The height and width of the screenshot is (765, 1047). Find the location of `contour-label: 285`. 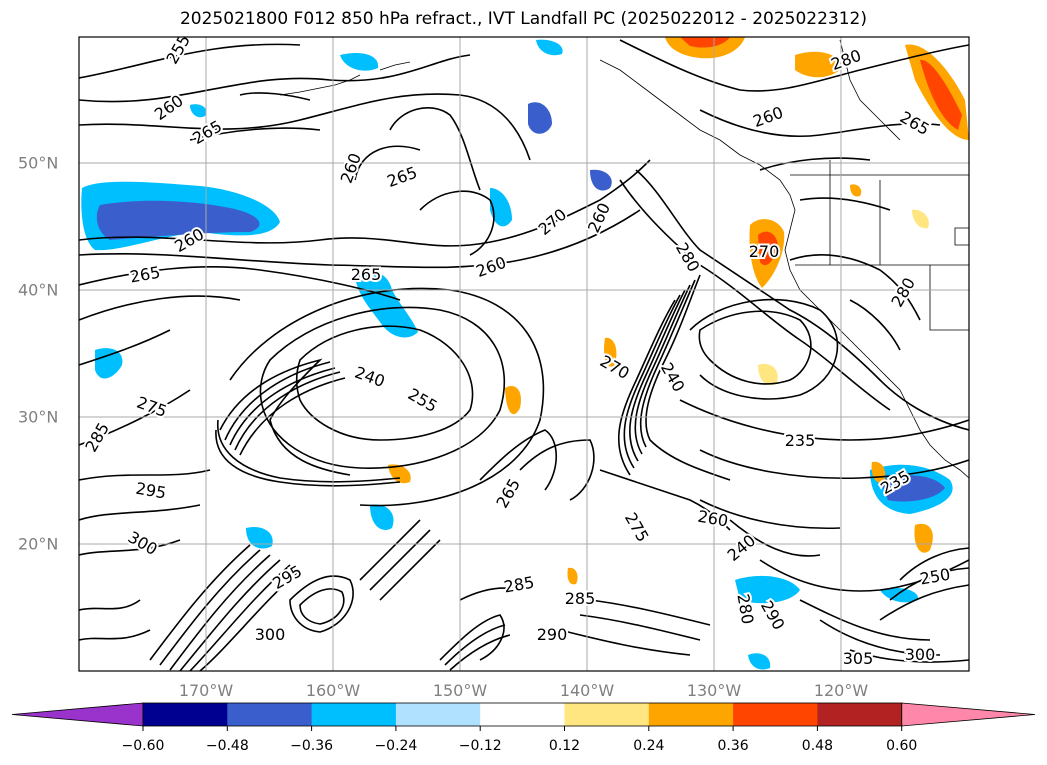

contour-label: 285 is located at coordinates (580, 598).